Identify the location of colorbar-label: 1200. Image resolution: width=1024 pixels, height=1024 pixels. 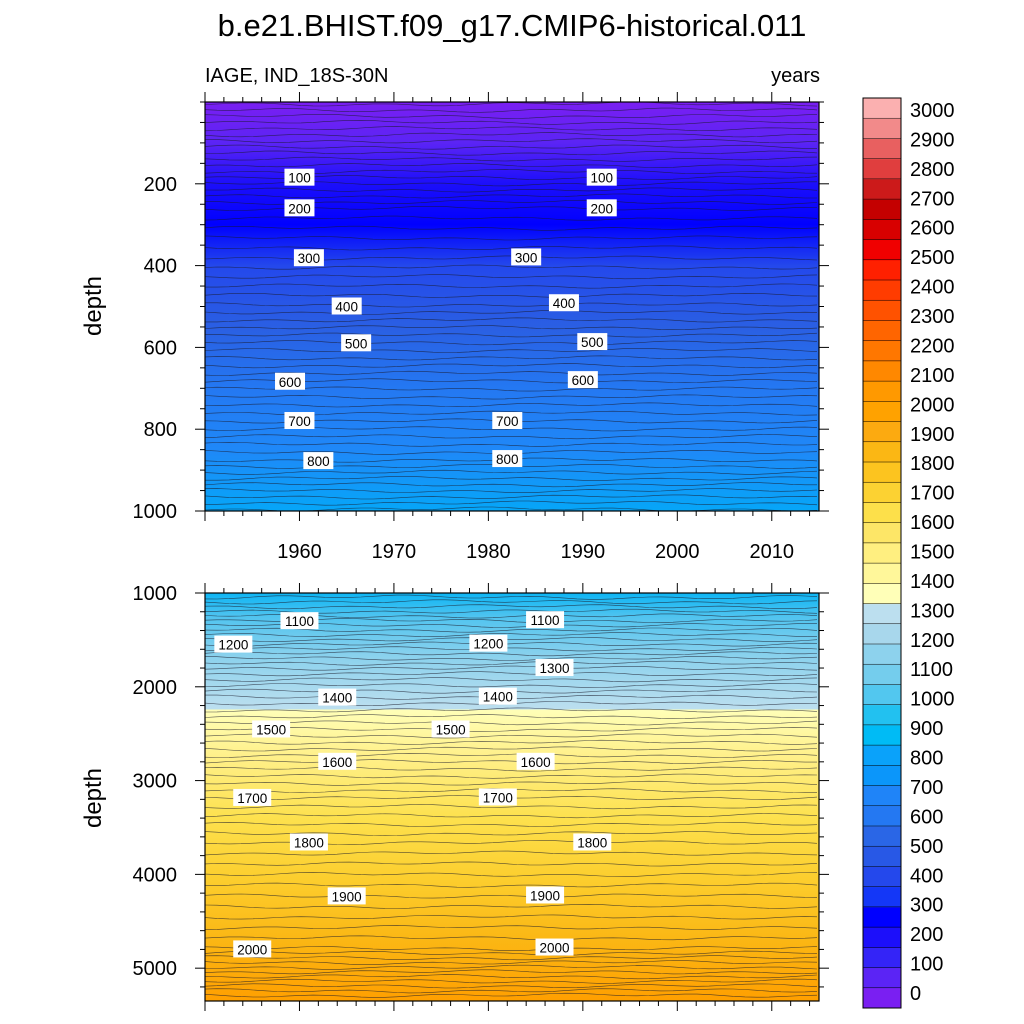
(932, 641).